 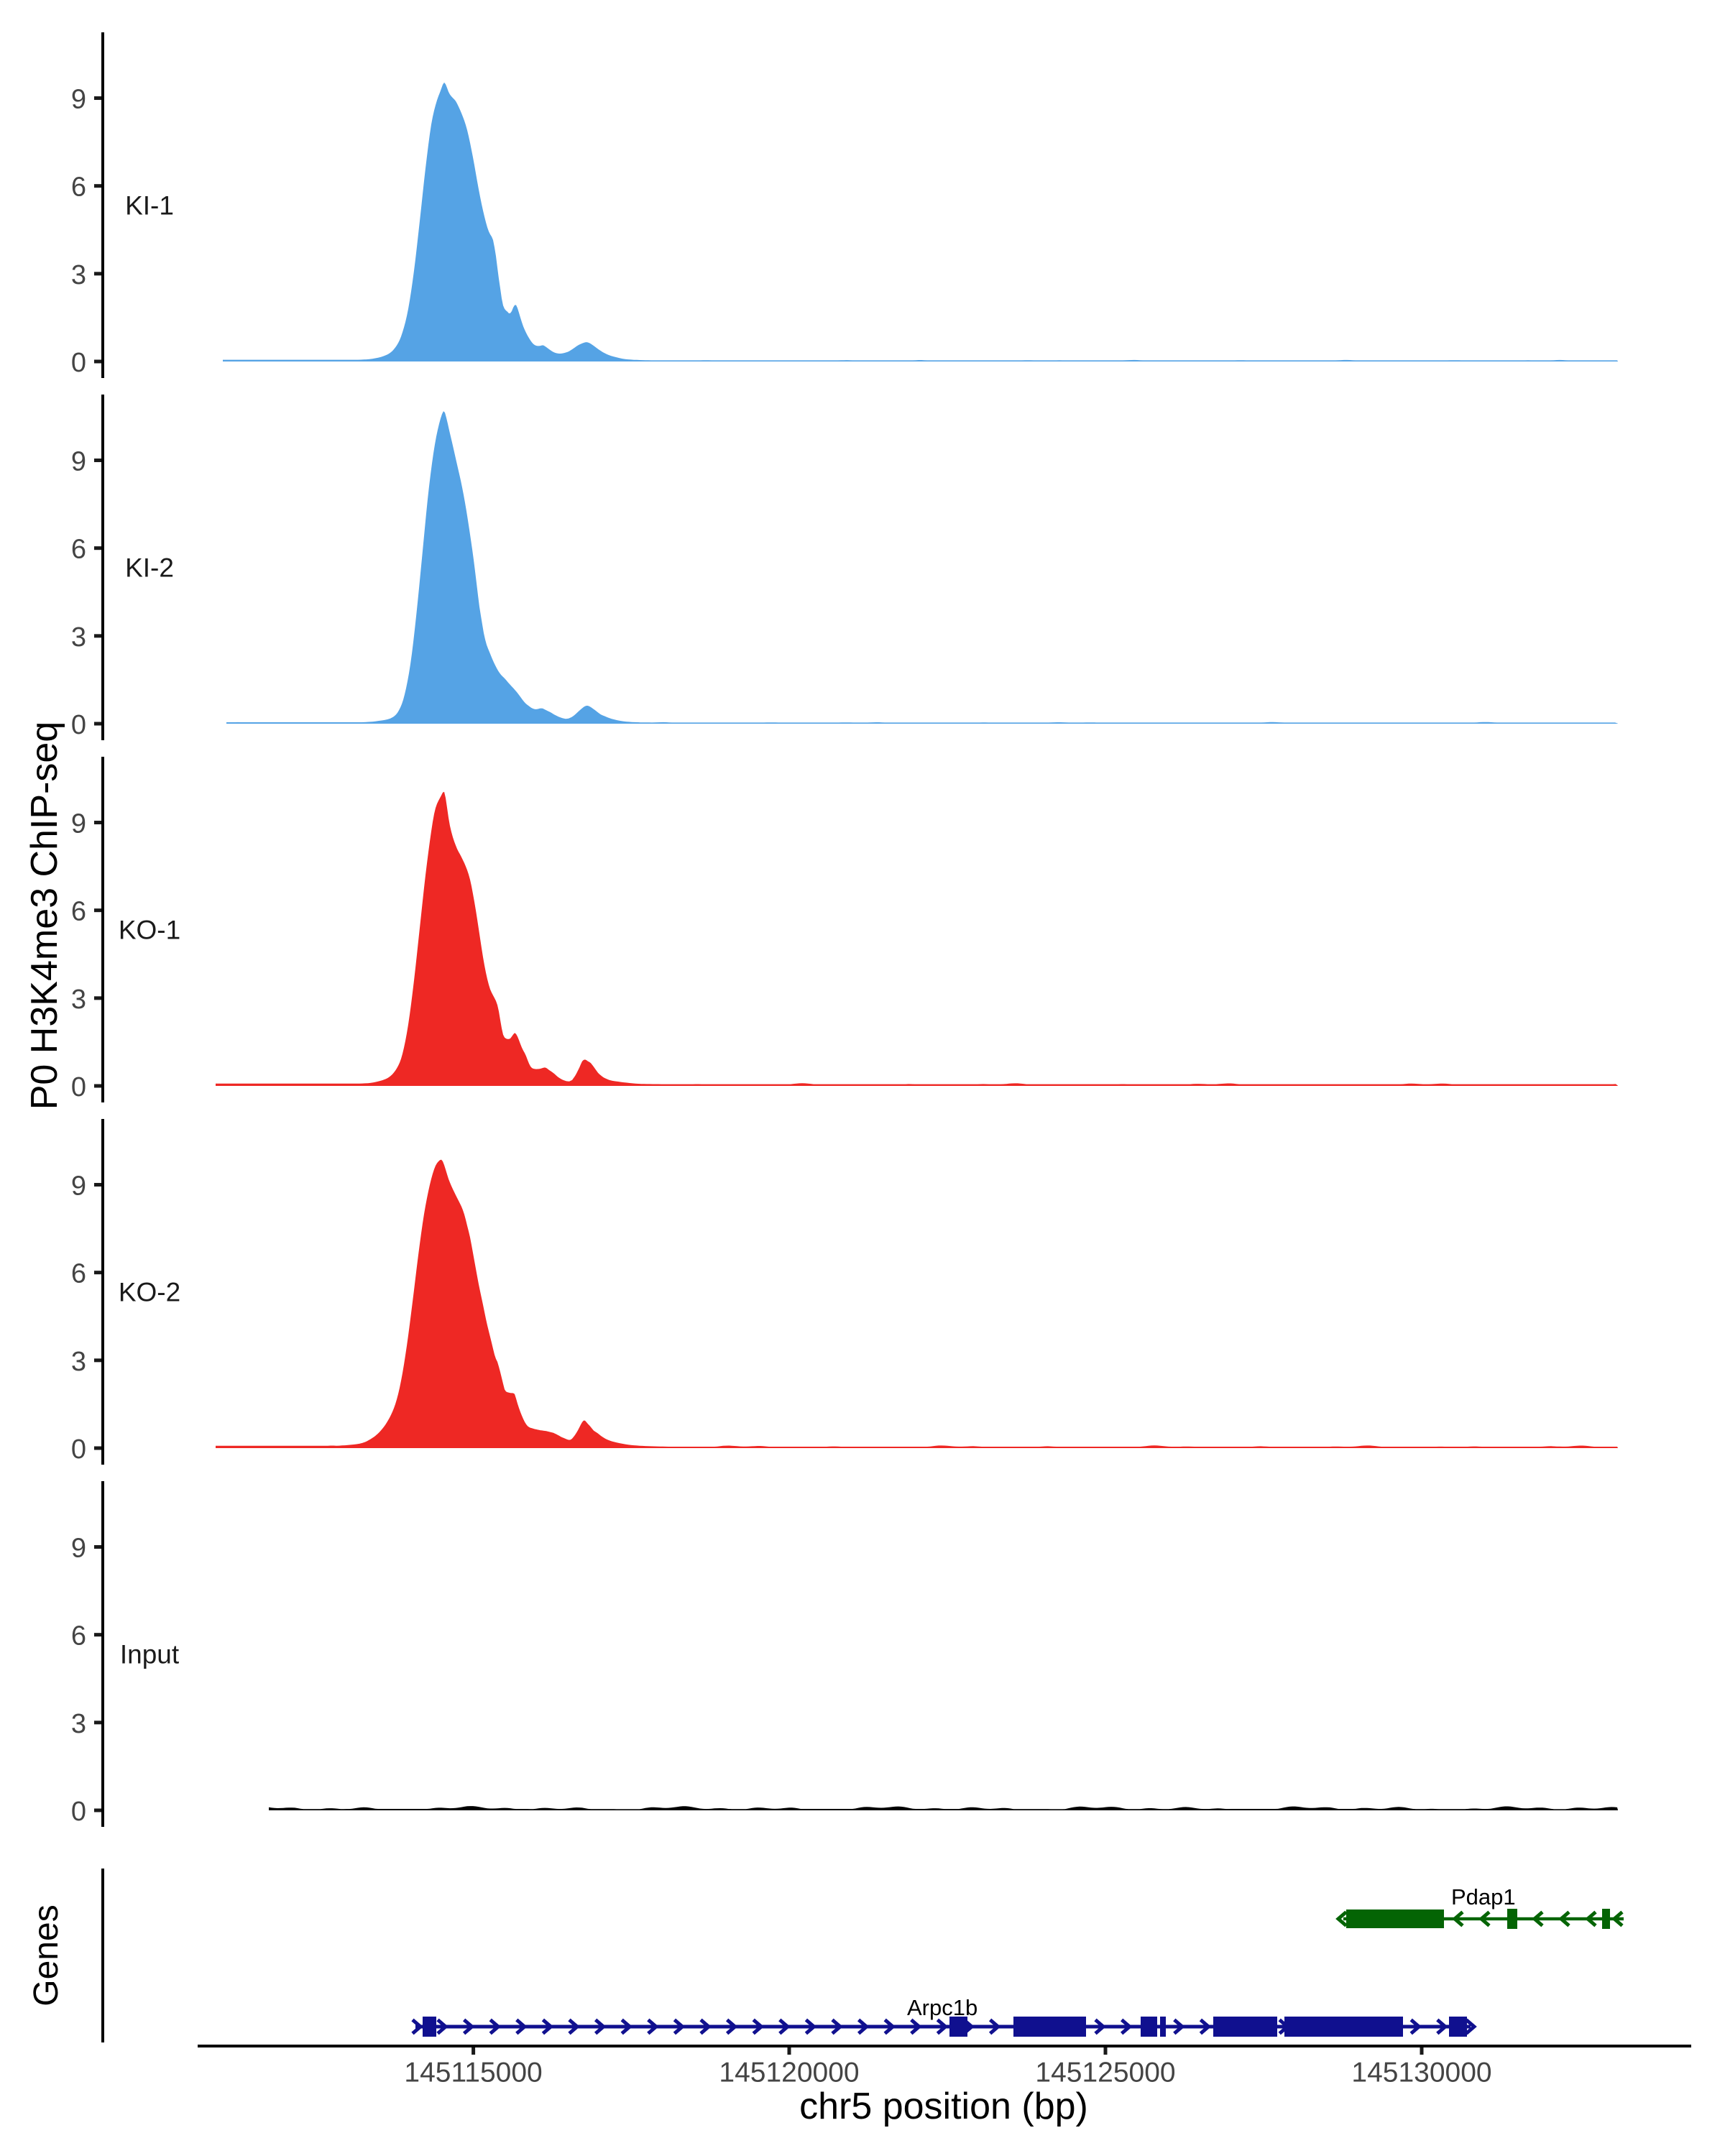 I want to click on svg-text: 145120000, so click(x=789, y=2073).